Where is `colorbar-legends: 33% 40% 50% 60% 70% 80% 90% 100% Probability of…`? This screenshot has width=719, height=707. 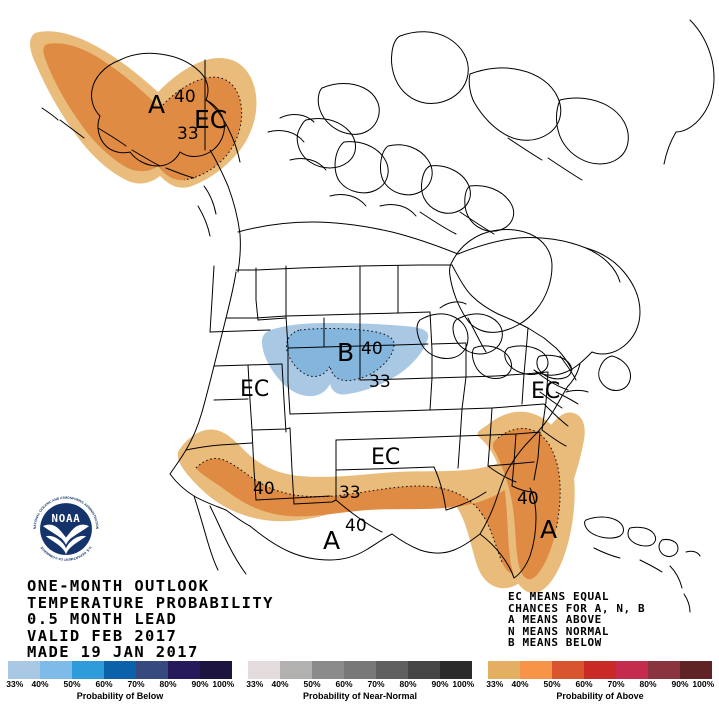 colorbar-legends: 33% 40% 50% 60% 70% 80% 90% 100% Probability of… is located at coordinates (359, 684).